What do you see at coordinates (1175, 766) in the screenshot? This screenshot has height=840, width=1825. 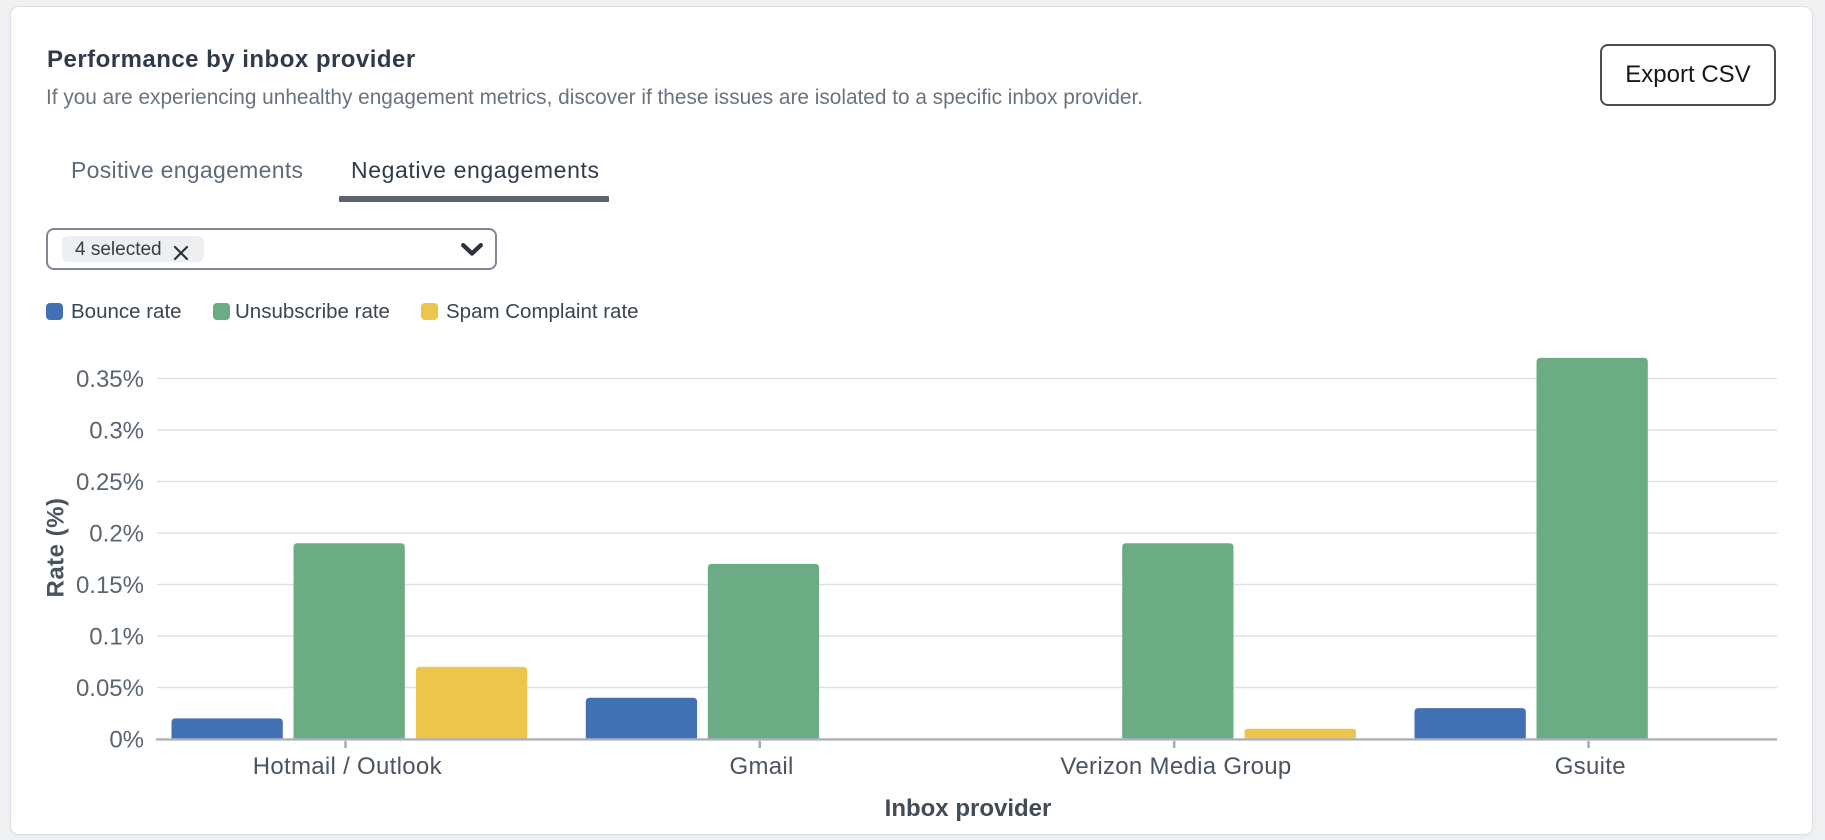 I see `svg-text: Verizon Media Group` at bounding box center [1175, 766].